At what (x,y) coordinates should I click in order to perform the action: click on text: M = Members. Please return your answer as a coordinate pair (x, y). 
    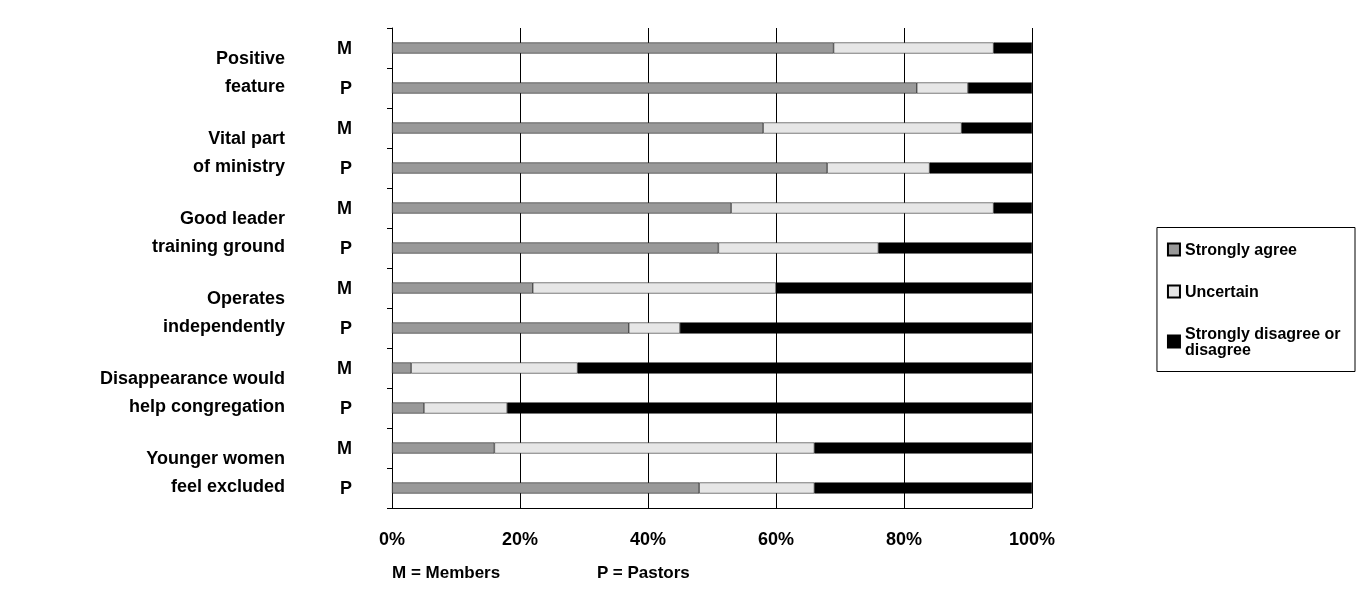
    Looking at the image, I should click on (446, 572).